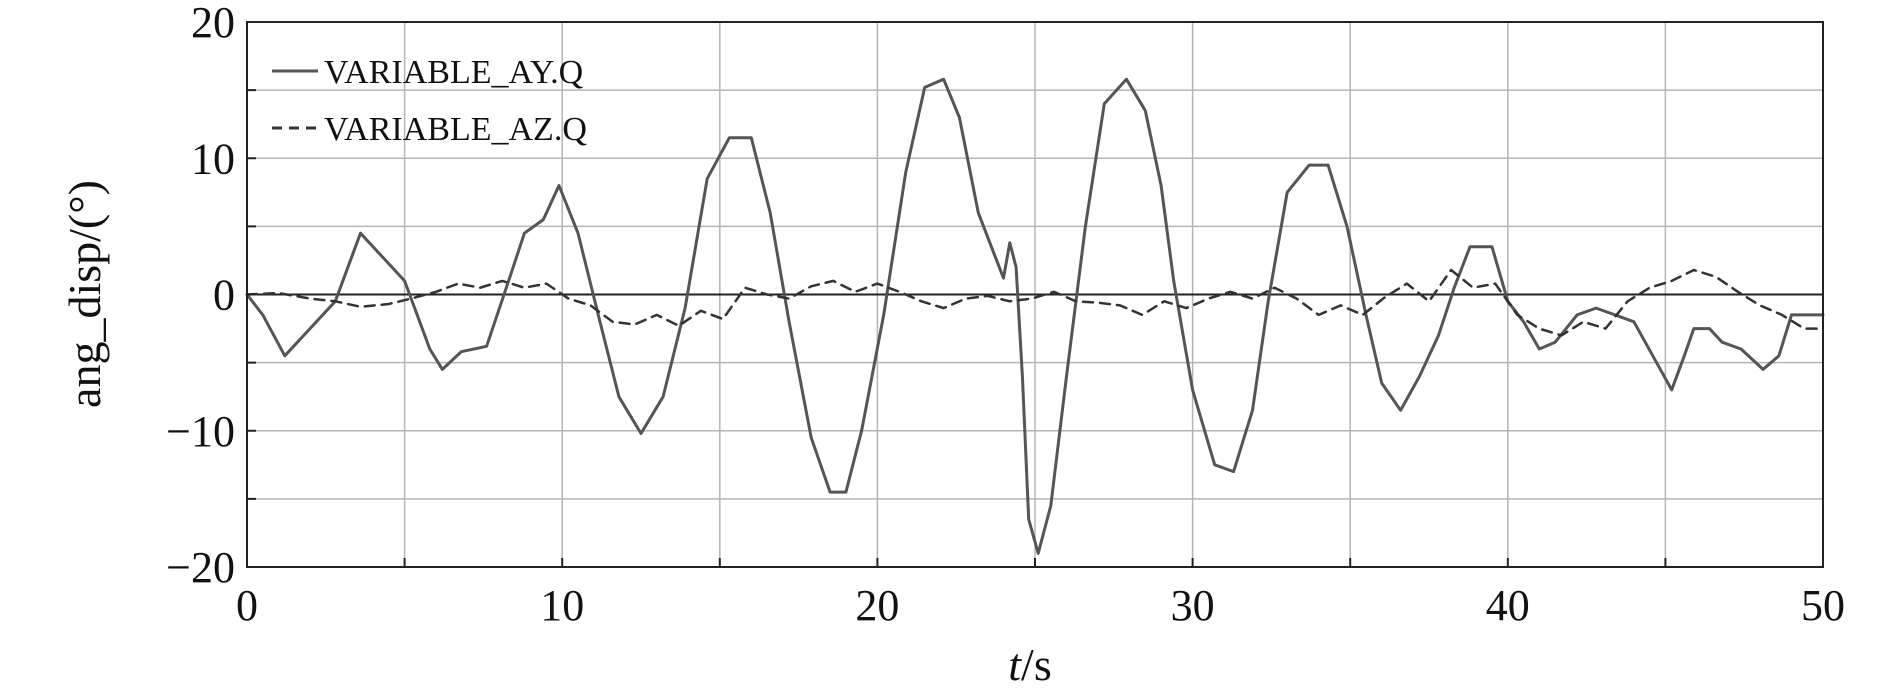 This screenshot has height=692, width=1890. I want to click on legend-label-az: VARIABLE_AZ.Q, so click(455, 129).